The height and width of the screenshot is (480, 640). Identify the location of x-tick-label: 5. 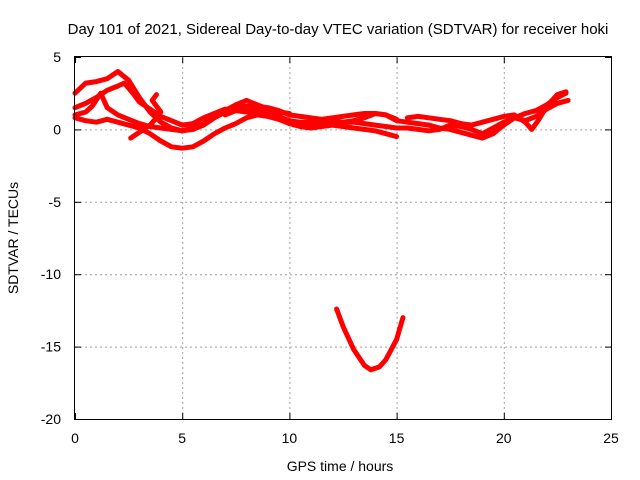
(182, 438).